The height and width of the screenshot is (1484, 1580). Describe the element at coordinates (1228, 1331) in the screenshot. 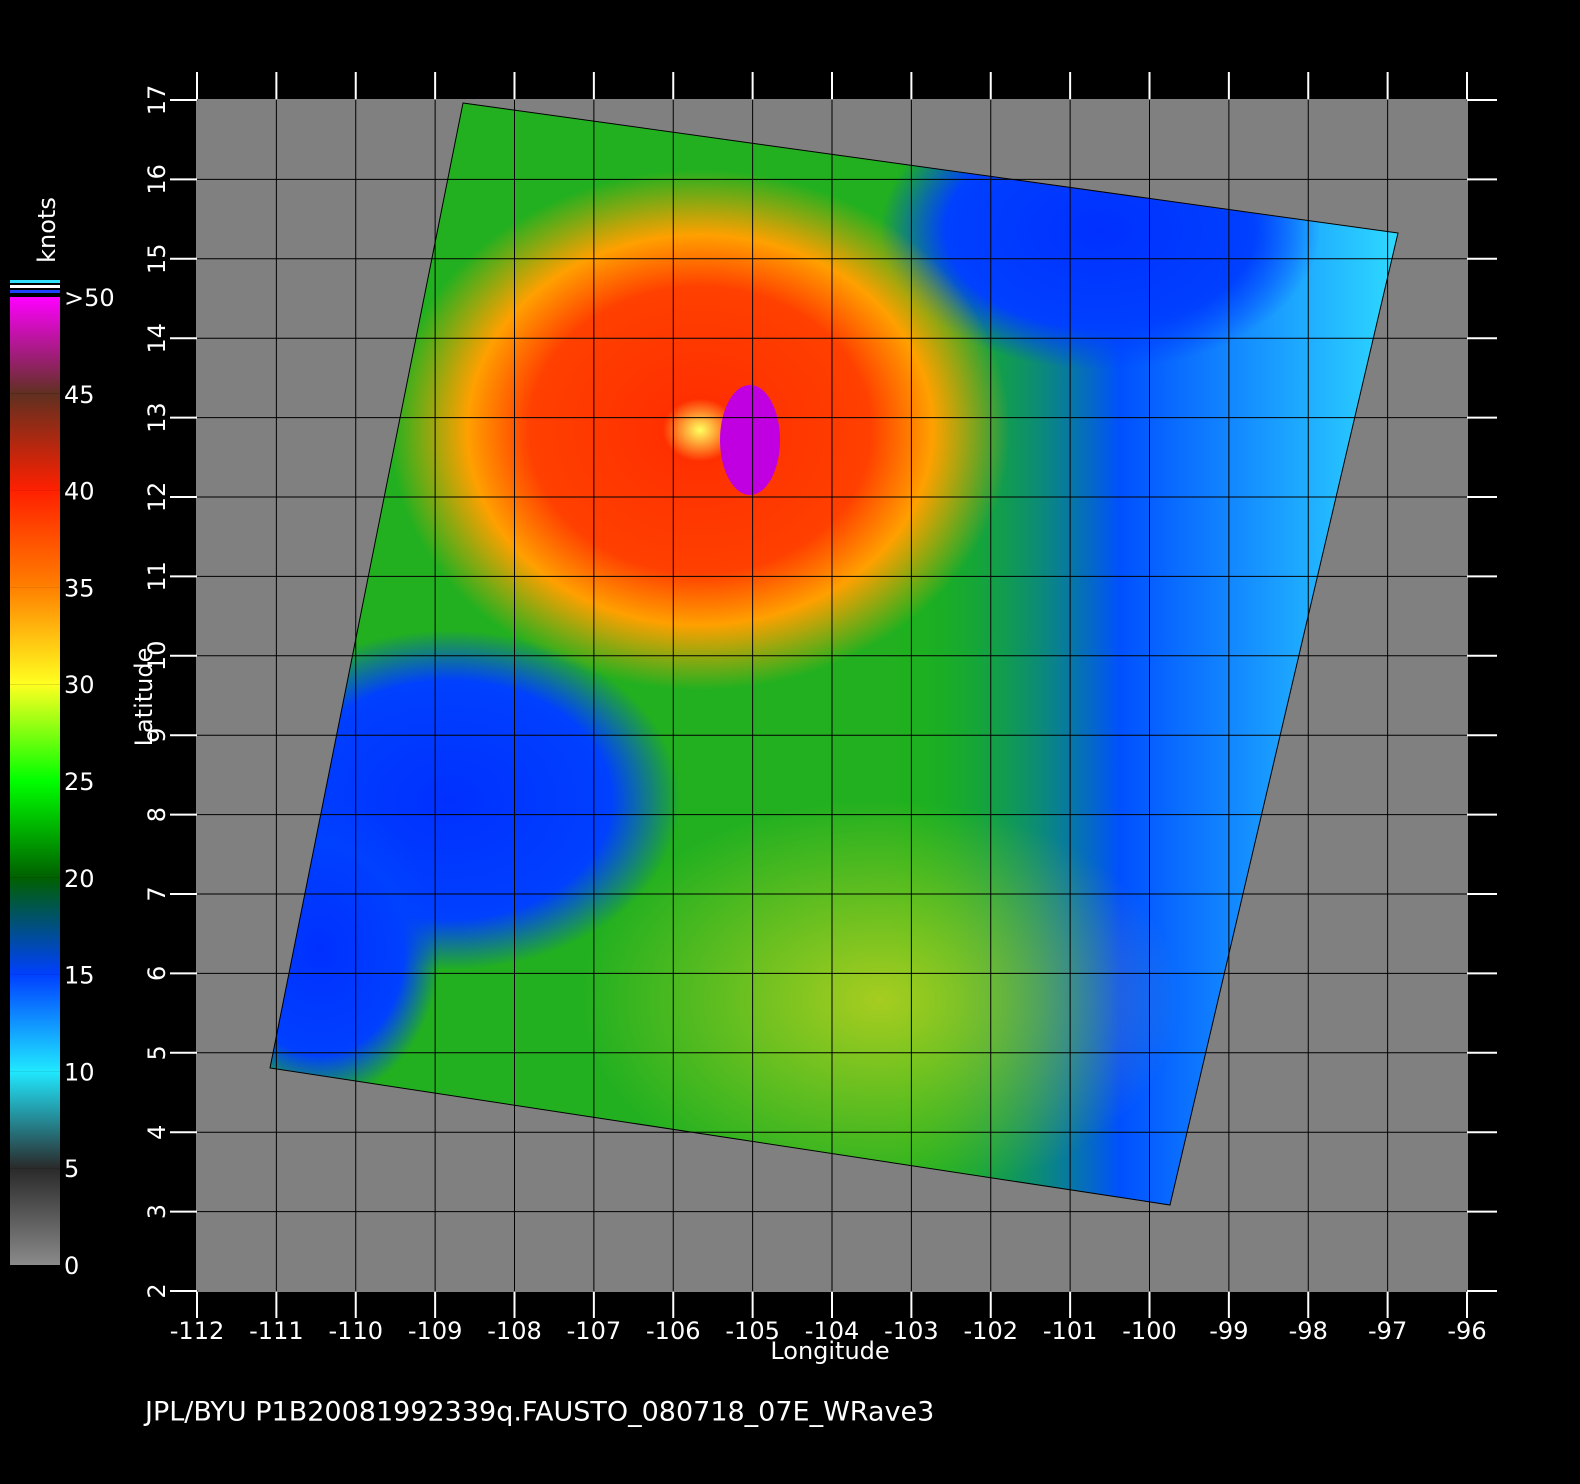

I see `x-tick-label: -99` at that location.